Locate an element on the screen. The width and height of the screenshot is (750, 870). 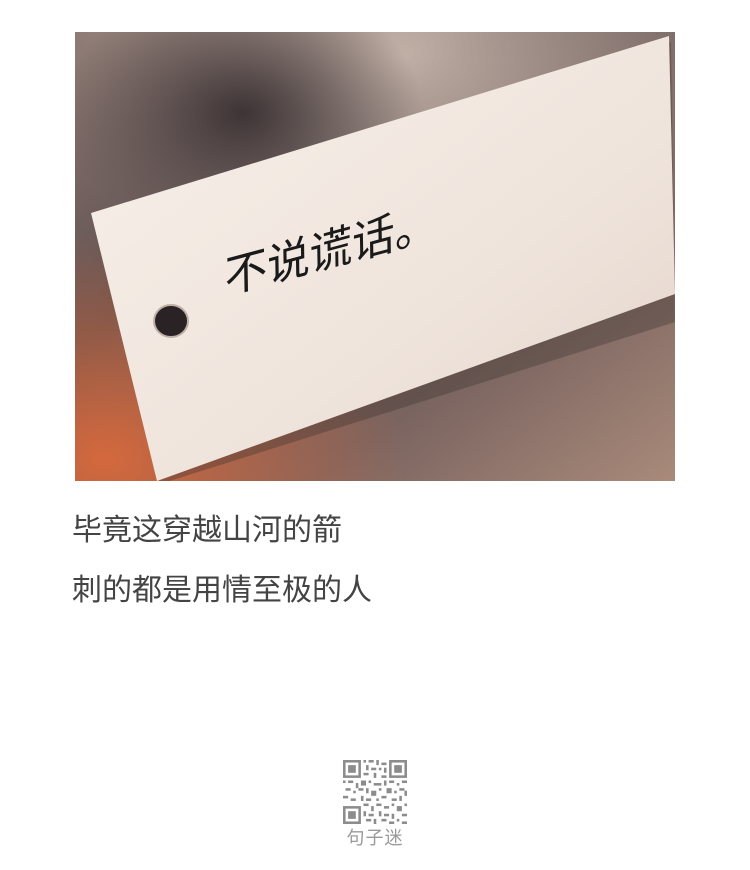
footer-qr-block: 句子迷 is located at coordinates (375, 805).